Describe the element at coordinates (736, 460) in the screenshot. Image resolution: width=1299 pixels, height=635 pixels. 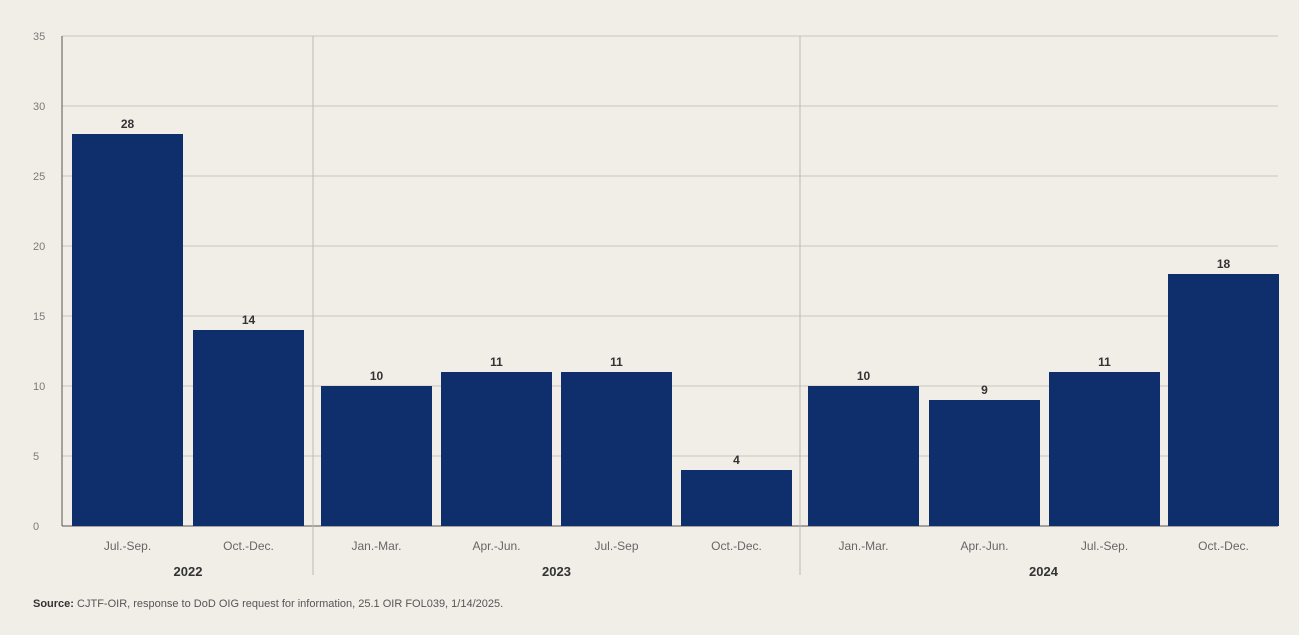
I see `data-label: 4` at that location.